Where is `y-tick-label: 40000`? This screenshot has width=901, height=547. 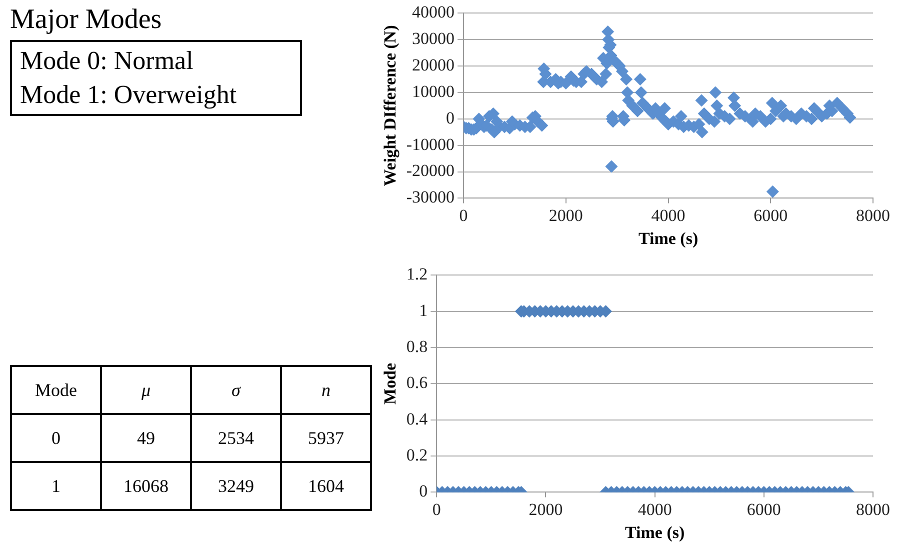
y-tick-label: 40000 is located at coordinates (433, 12).